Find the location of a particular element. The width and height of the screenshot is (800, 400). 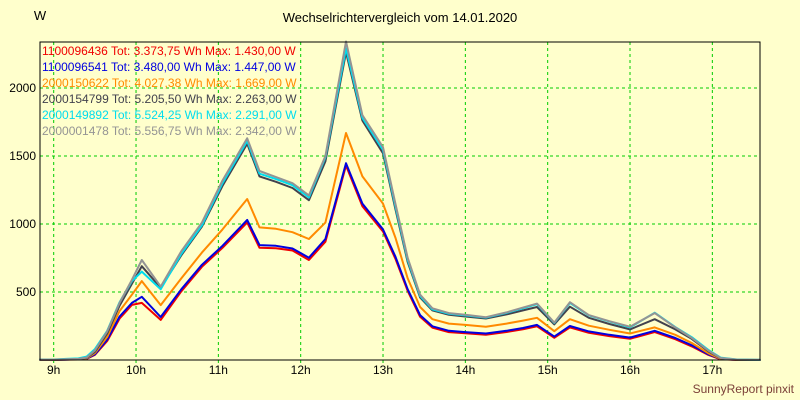

x-tick-label: 16h is located at coordinates (630, 370).